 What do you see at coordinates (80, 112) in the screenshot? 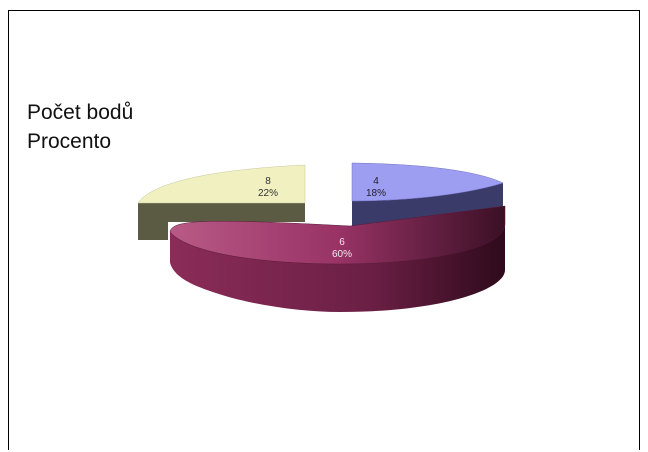
I see `legend-line-count: Počet bodů` at bounding box center [80, 112].